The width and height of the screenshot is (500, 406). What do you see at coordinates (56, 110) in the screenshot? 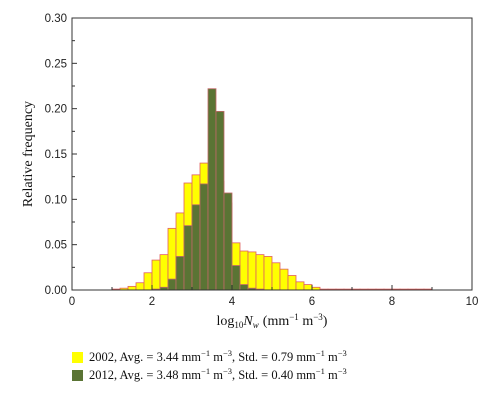
I see `y-tick-label: 0.20` at bounding box center [56, 110].